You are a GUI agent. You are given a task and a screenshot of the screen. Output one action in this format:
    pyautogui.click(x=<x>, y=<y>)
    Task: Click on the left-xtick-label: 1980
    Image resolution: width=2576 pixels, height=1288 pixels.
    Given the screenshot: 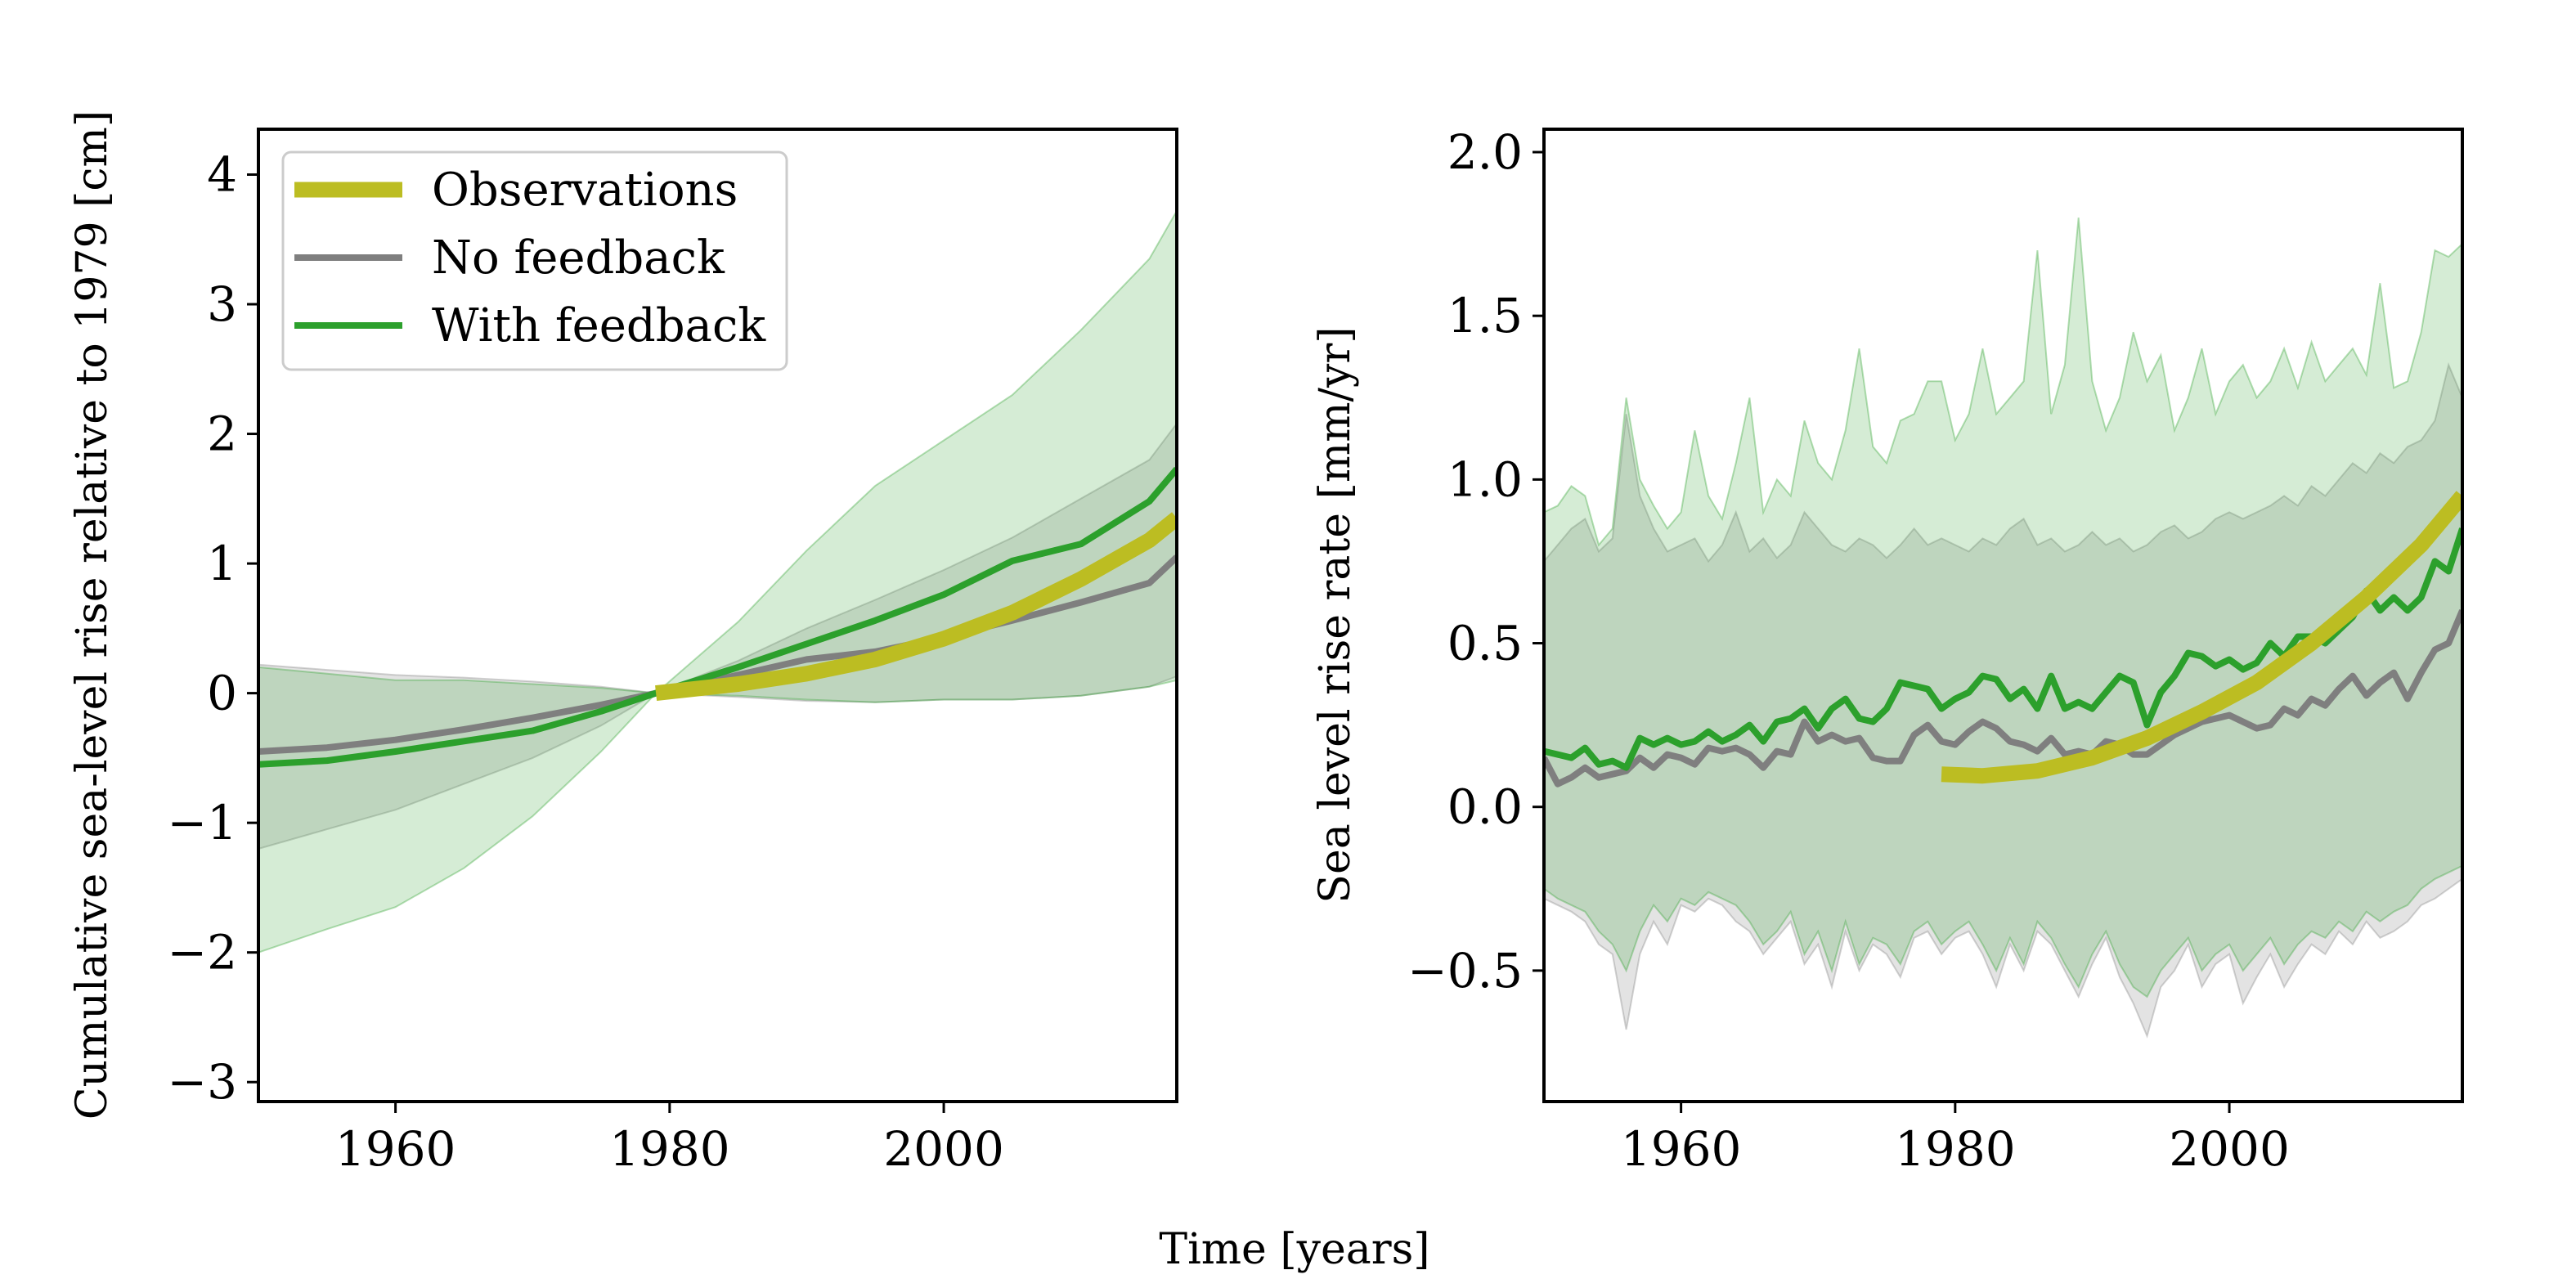 What is the action you would take?
    pyautogui.click(x=669, y=1149)
    